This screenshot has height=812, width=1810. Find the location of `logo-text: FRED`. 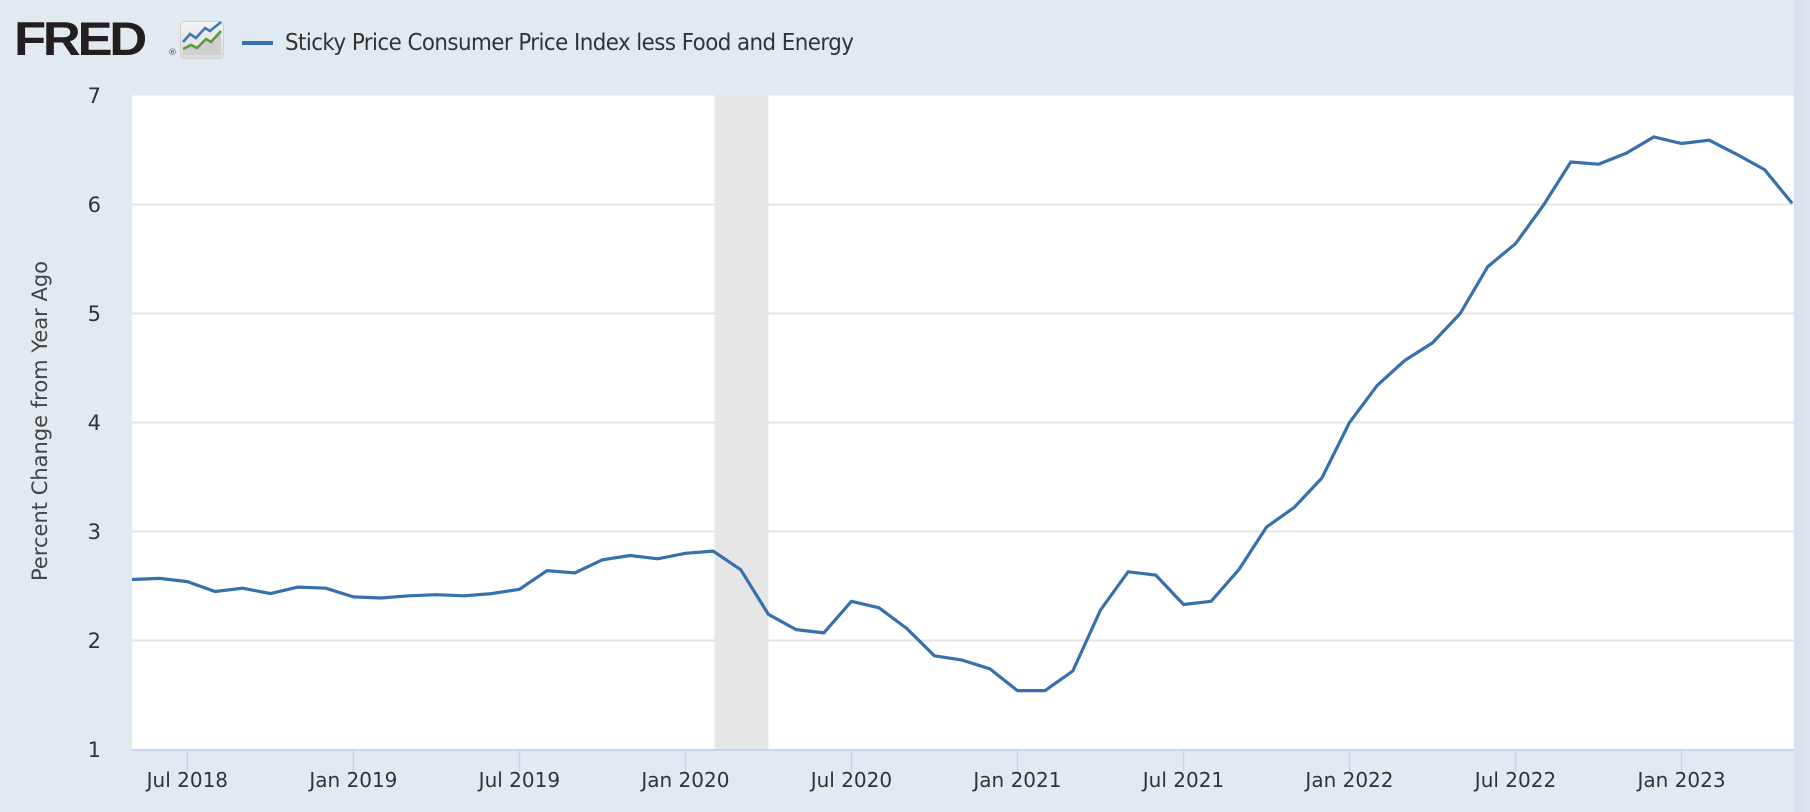

logo-text: FRED is located at coordinates (80, 38).